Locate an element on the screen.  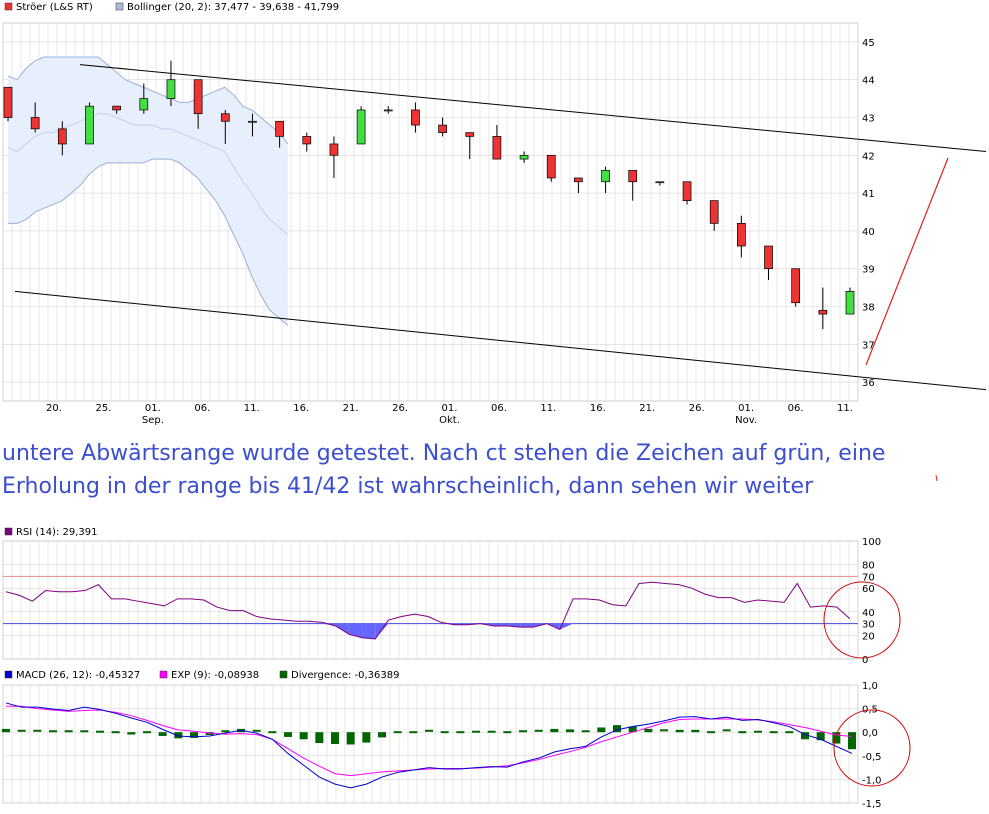
macd-grid is located at coordinates (430, 744).